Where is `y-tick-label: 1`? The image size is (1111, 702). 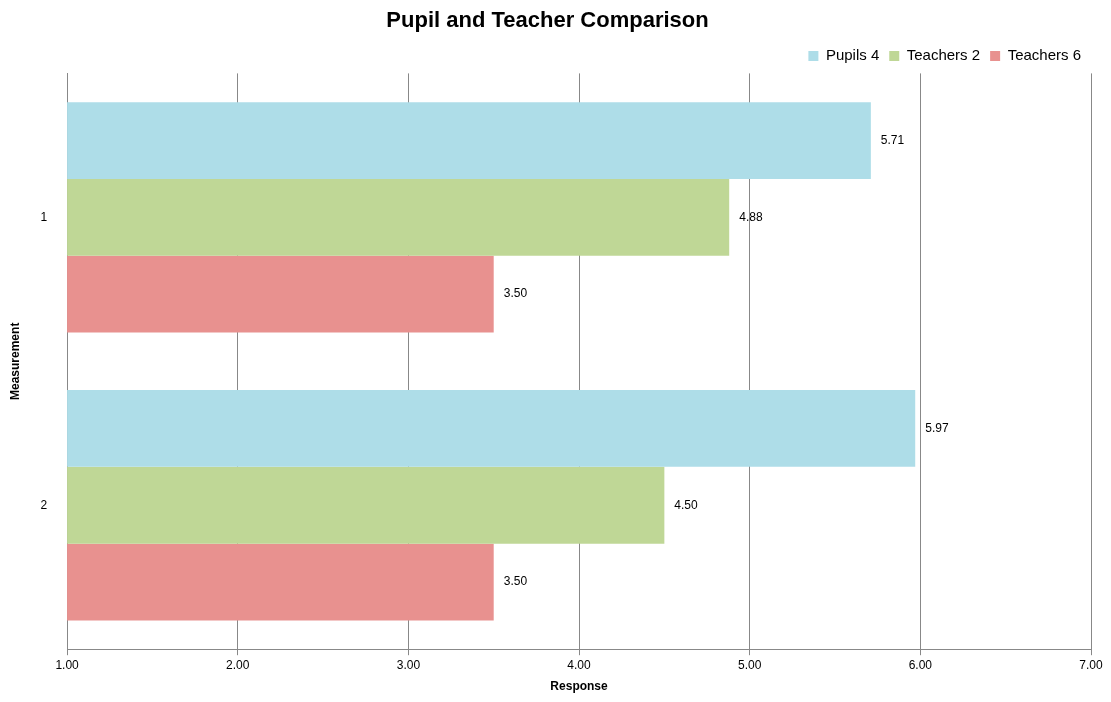
y-tick-label: 1 is located at coordinates (44, 216).